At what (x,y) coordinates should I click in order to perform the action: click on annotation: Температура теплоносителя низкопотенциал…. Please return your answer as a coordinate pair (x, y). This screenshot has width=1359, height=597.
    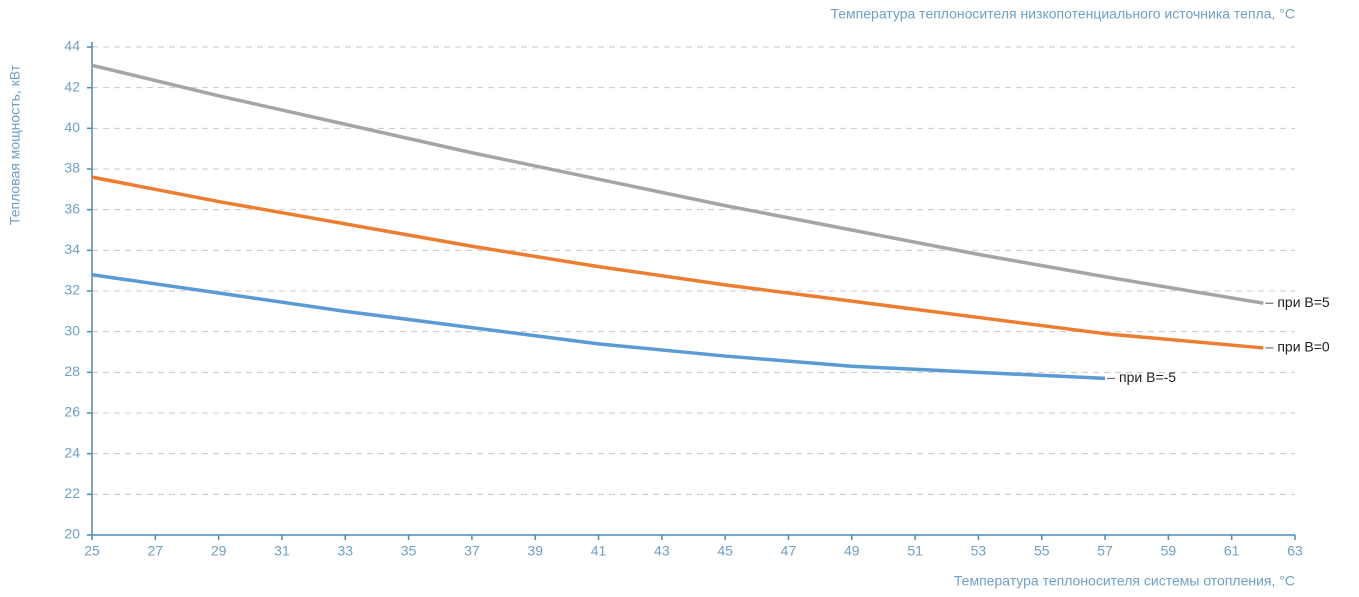
    Looking at the image, I should click on (1063, 14).